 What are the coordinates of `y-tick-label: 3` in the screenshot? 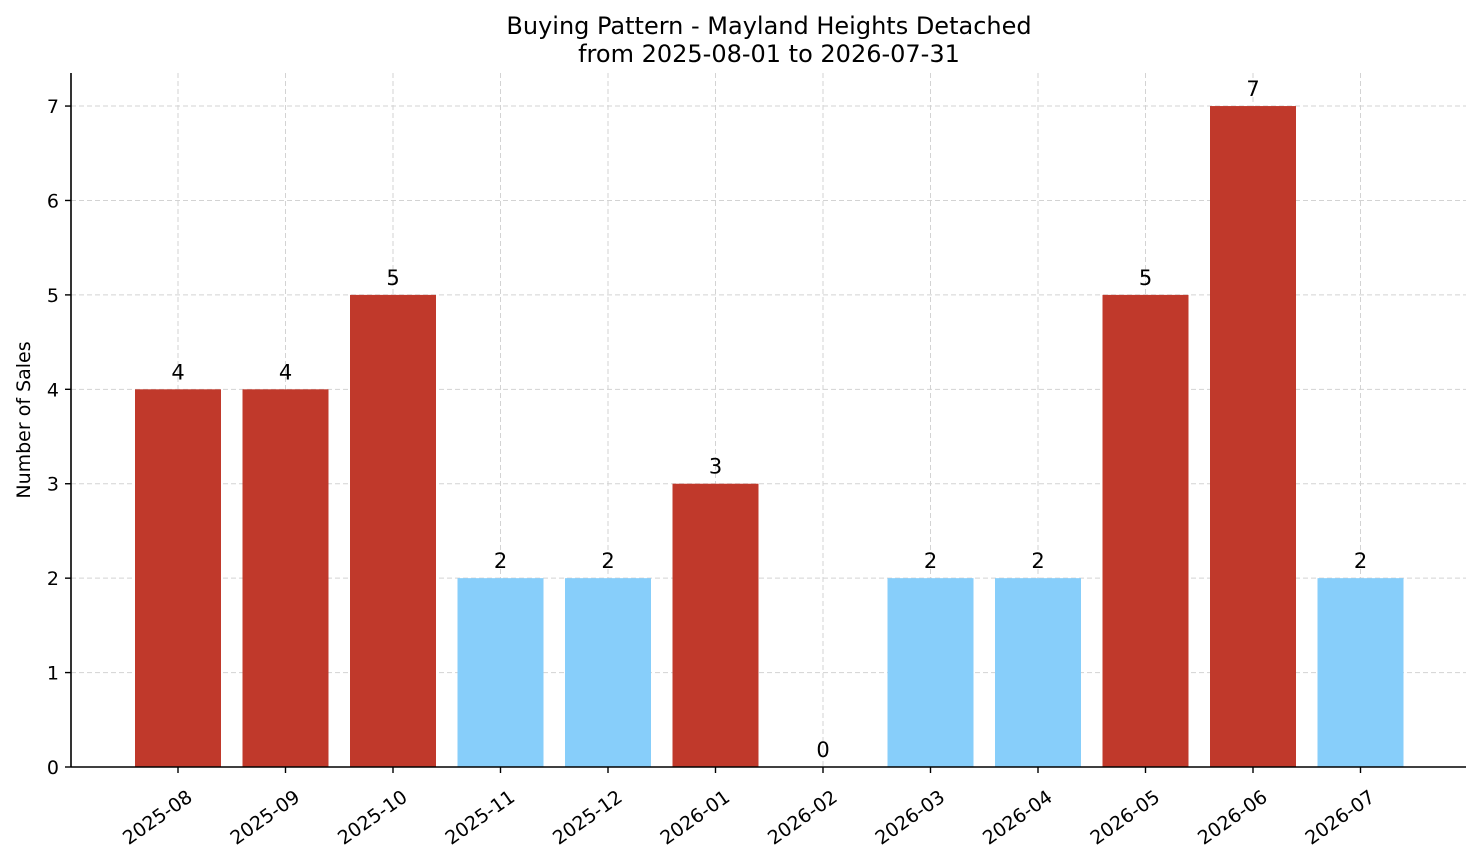 It's located at (53, 485).